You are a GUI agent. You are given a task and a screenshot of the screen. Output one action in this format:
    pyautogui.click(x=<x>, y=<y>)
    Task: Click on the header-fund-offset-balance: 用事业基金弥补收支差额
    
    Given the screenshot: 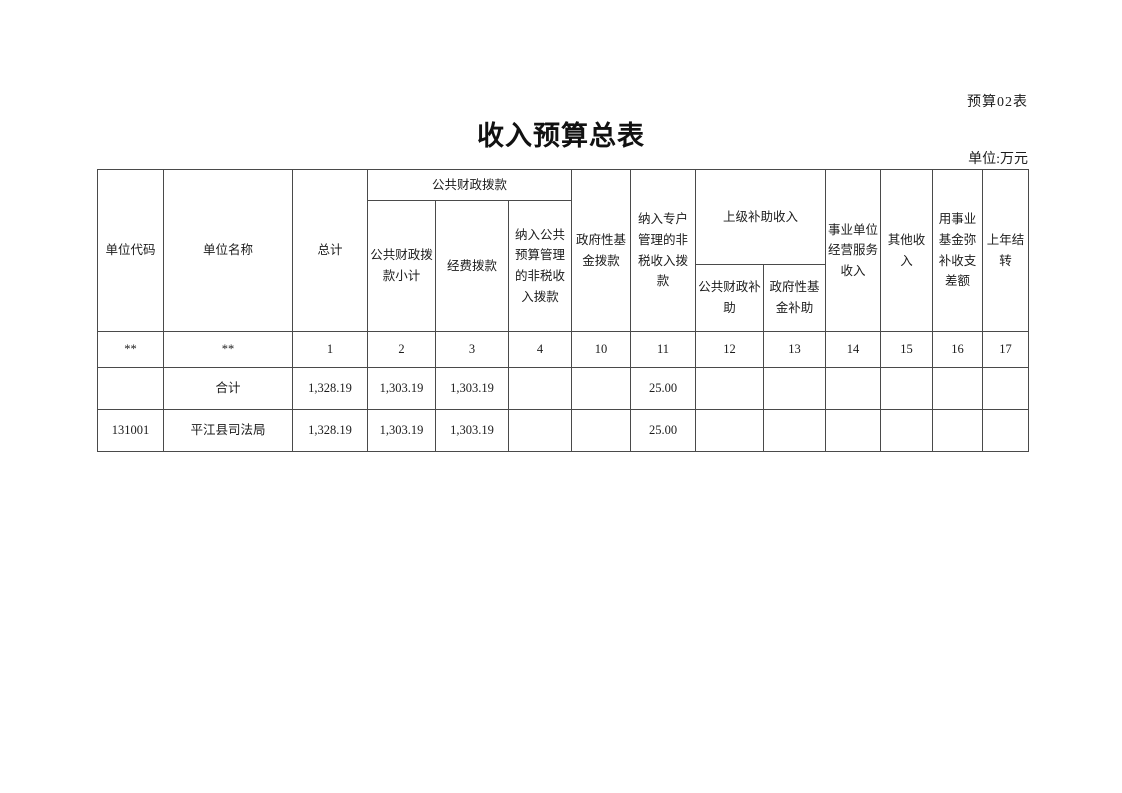 What is the action you would take?
    pyautogui.click(x=958, y=250)
    